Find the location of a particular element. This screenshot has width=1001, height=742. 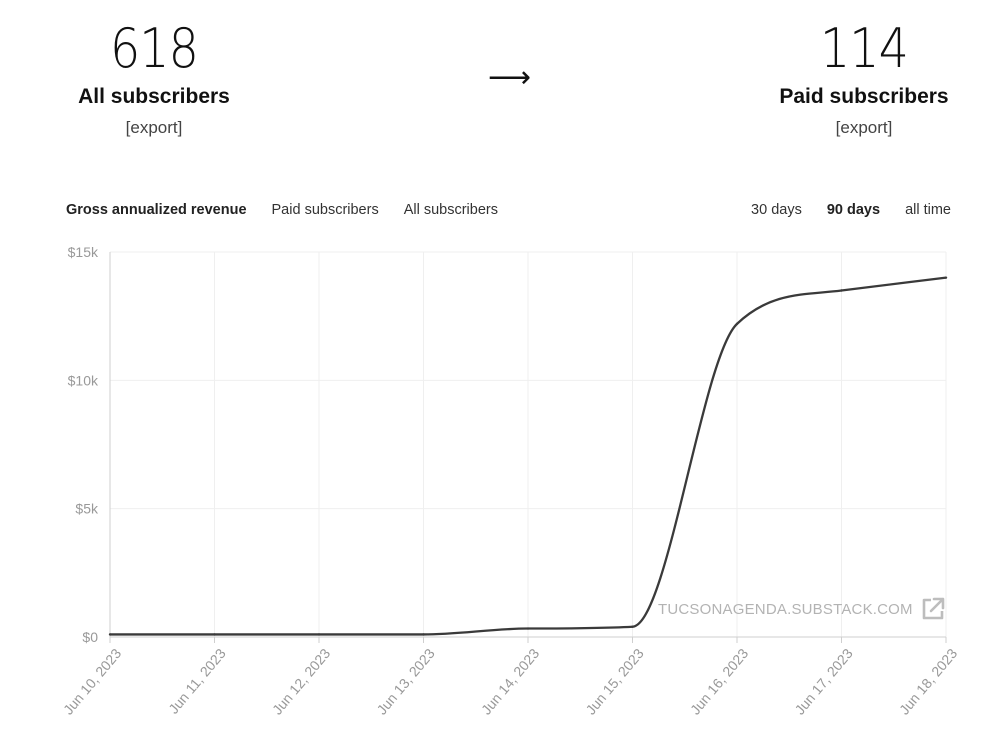

x-tick-label: Jun 11, 2023 is located at coordinates (197, 681).